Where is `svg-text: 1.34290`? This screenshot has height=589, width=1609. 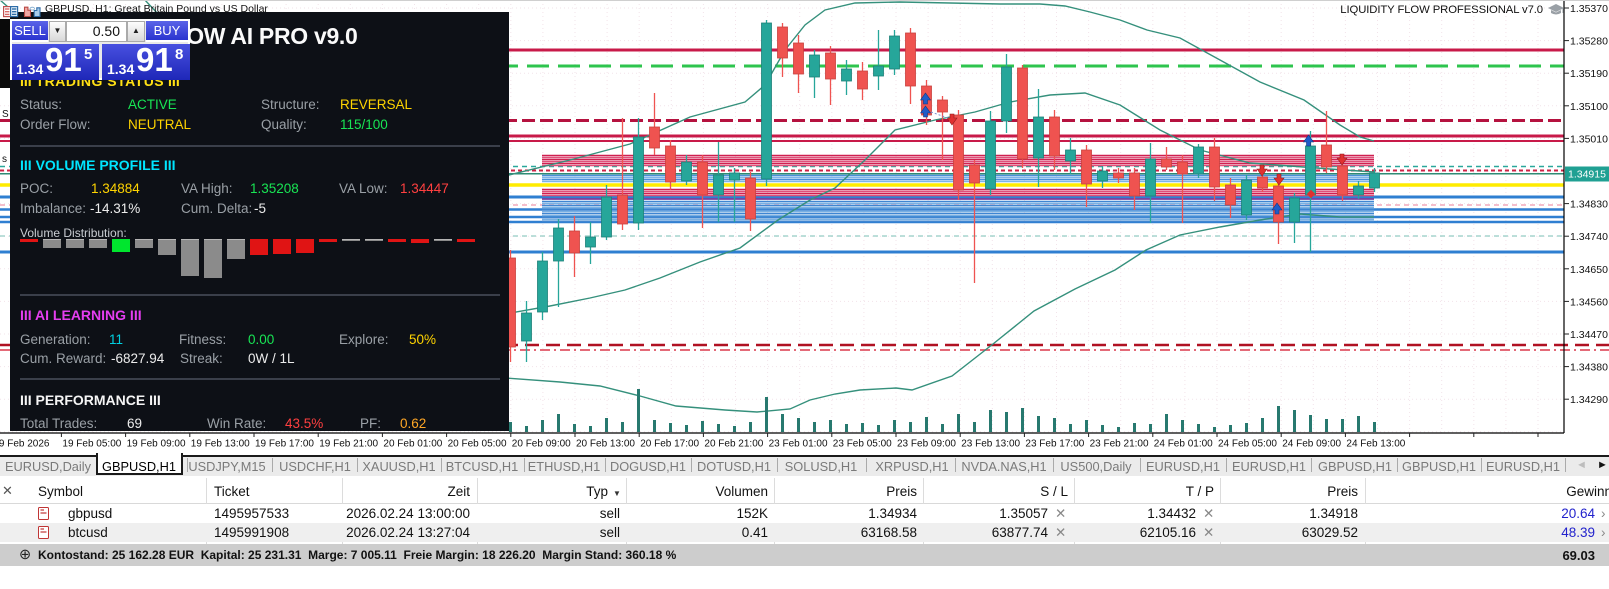 svg-text: 1.34290 is located at coordinates (1589, 400).